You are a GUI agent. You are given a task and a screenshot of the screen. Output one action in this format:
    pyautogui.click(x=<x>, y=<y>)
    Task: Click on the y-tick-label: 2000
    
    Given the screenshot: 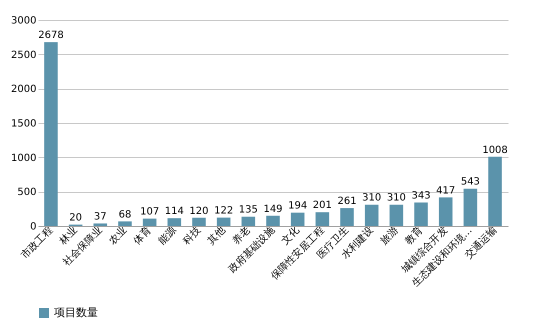 What is the action you would take?
    pyautogui.click(x=23, y=90)
    